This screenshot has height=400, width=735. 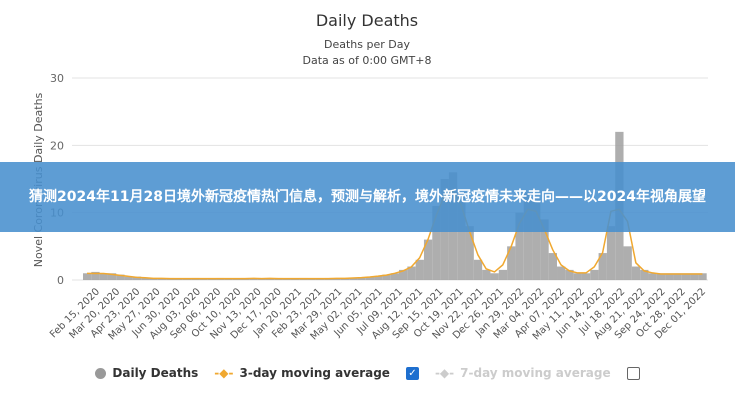 What do you see at coordinates (367, 44) in the screenshot?
I see `chart-subtitle-1: Deaths per Day` at bounding box center [367, 44].